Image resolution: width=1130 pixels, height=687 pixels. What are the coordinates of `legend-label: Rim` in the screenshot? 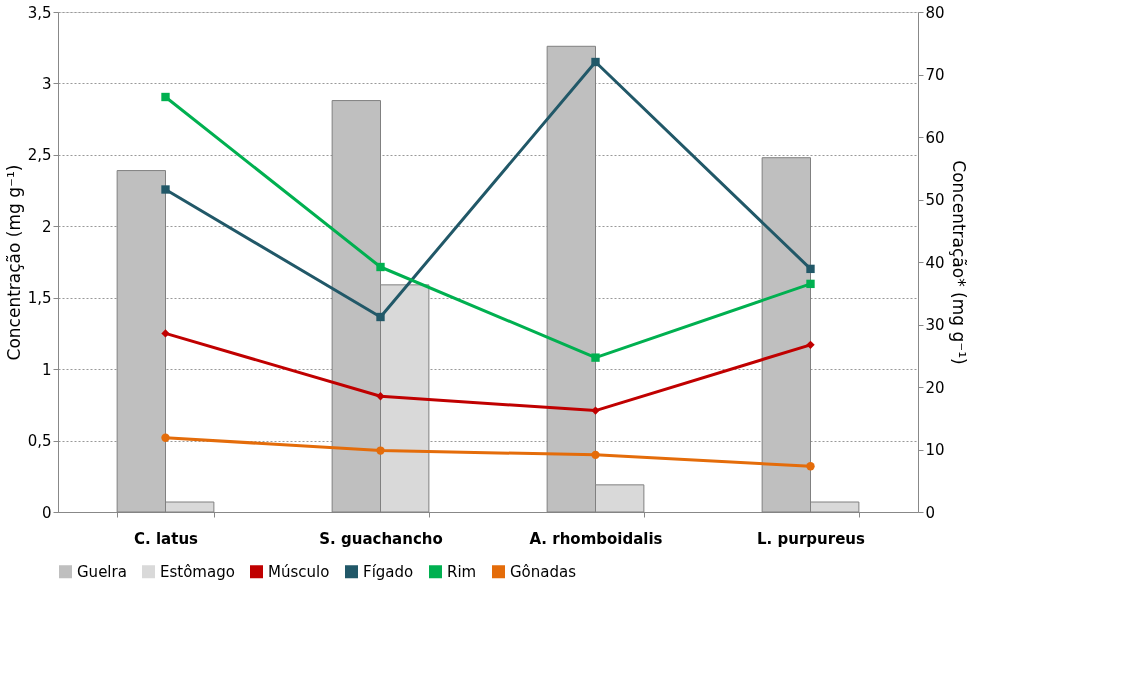 It's located at (462, 571).